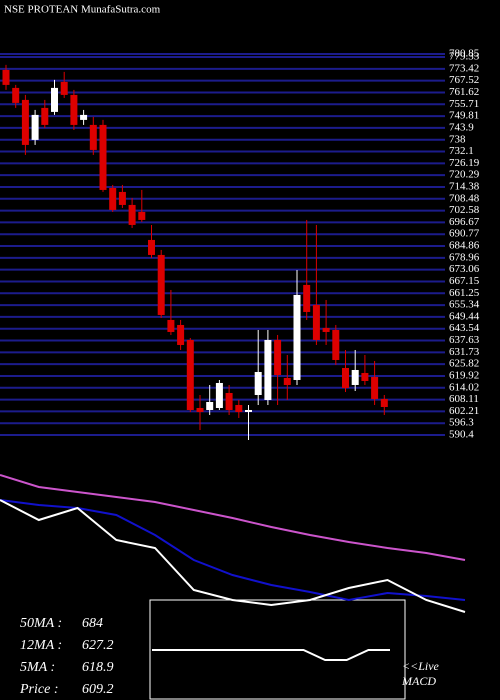 The width and height of the screenshot is (500, 700). I want to click on y-tick-label: 755.71, so click(464, 104).